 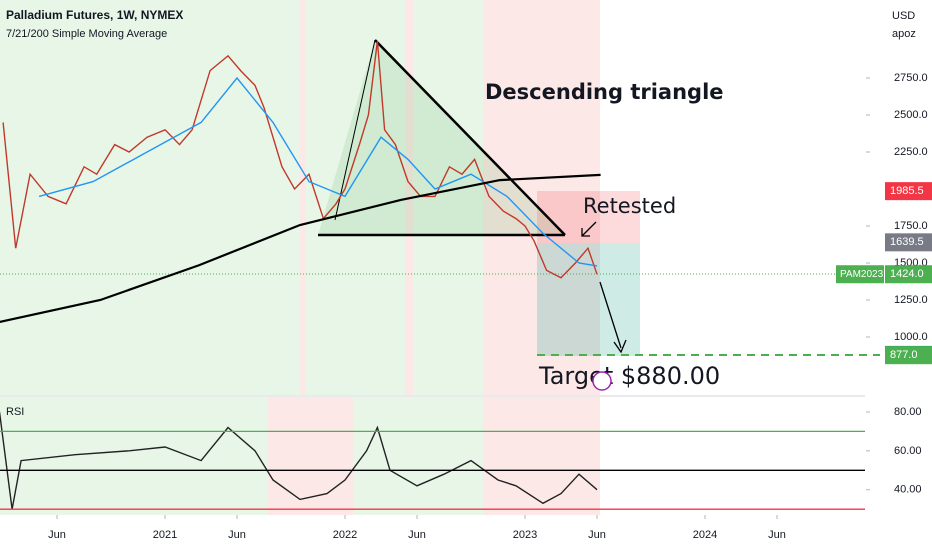 I want to click on target-box, so click(x=588, y=299).